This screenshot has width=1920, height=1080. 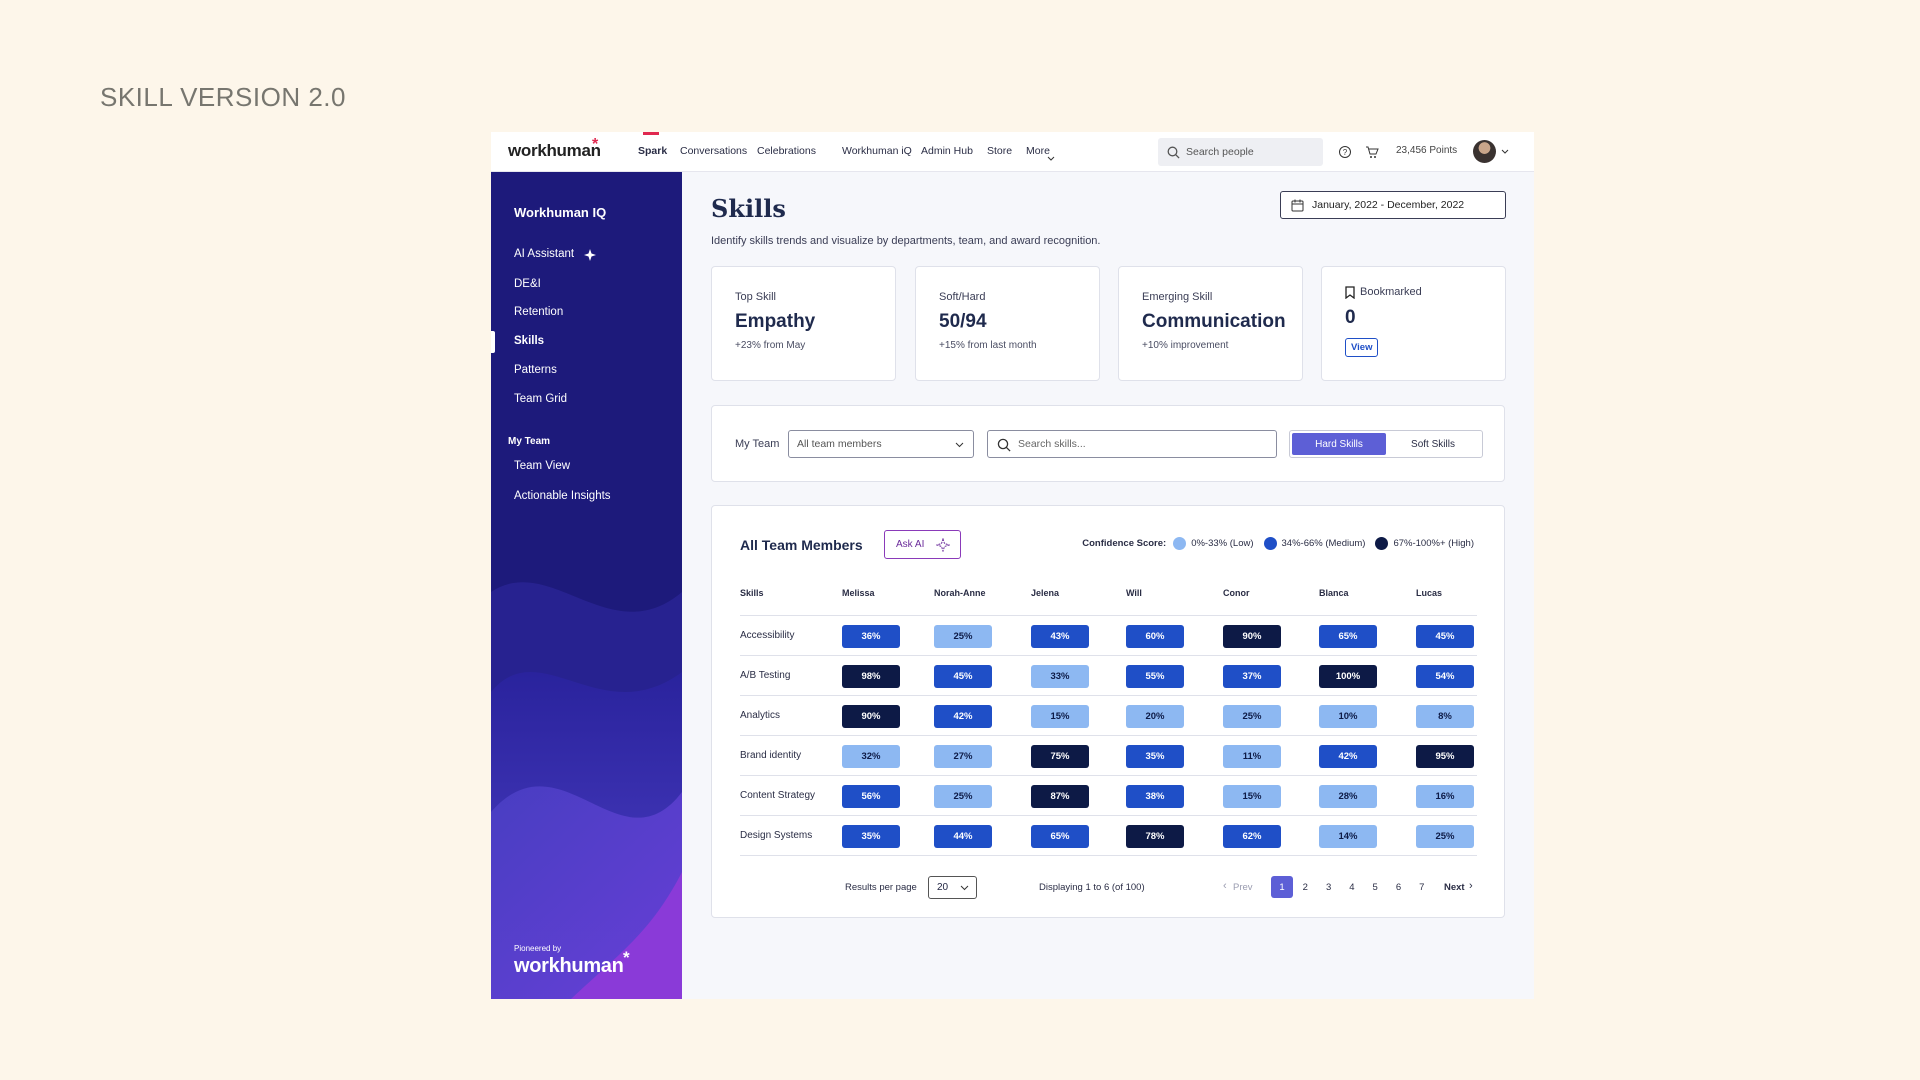 What do you see at coordinates (757, 444) in the screenshot?
I see `filter-label: My Team` at bounding box center [757, 444].